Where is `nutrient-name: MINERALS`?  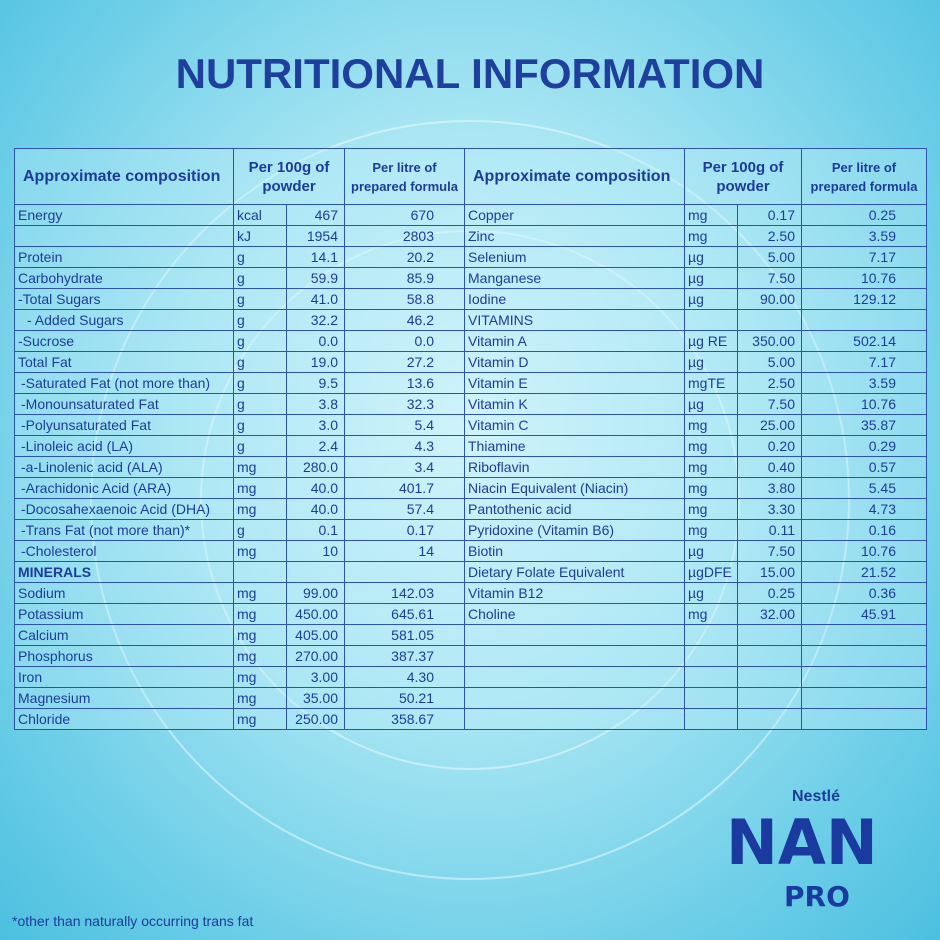
nutrient-name: MINERALS is located at coordinates (124, 572).